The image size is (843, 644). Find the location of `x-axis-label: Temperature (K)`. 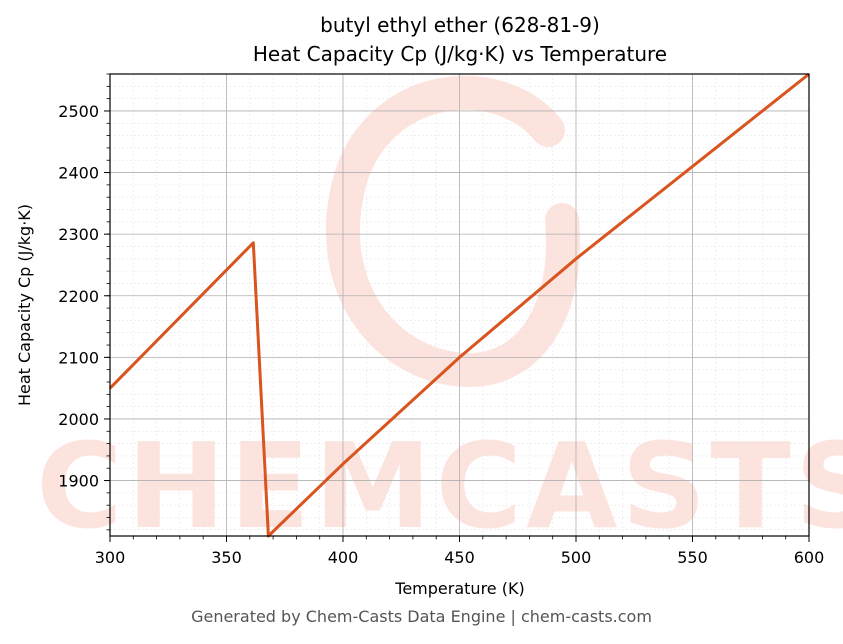

x-axis-label: Temperature (K) is located at coordinates (459, 588).